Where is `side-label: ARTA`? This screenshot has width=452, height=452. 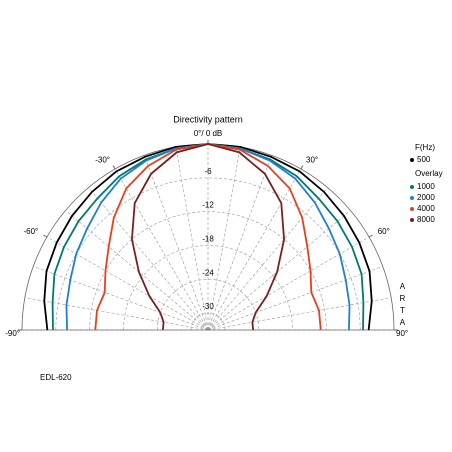
side-label: ARTA is located at coordinates (402, 306).